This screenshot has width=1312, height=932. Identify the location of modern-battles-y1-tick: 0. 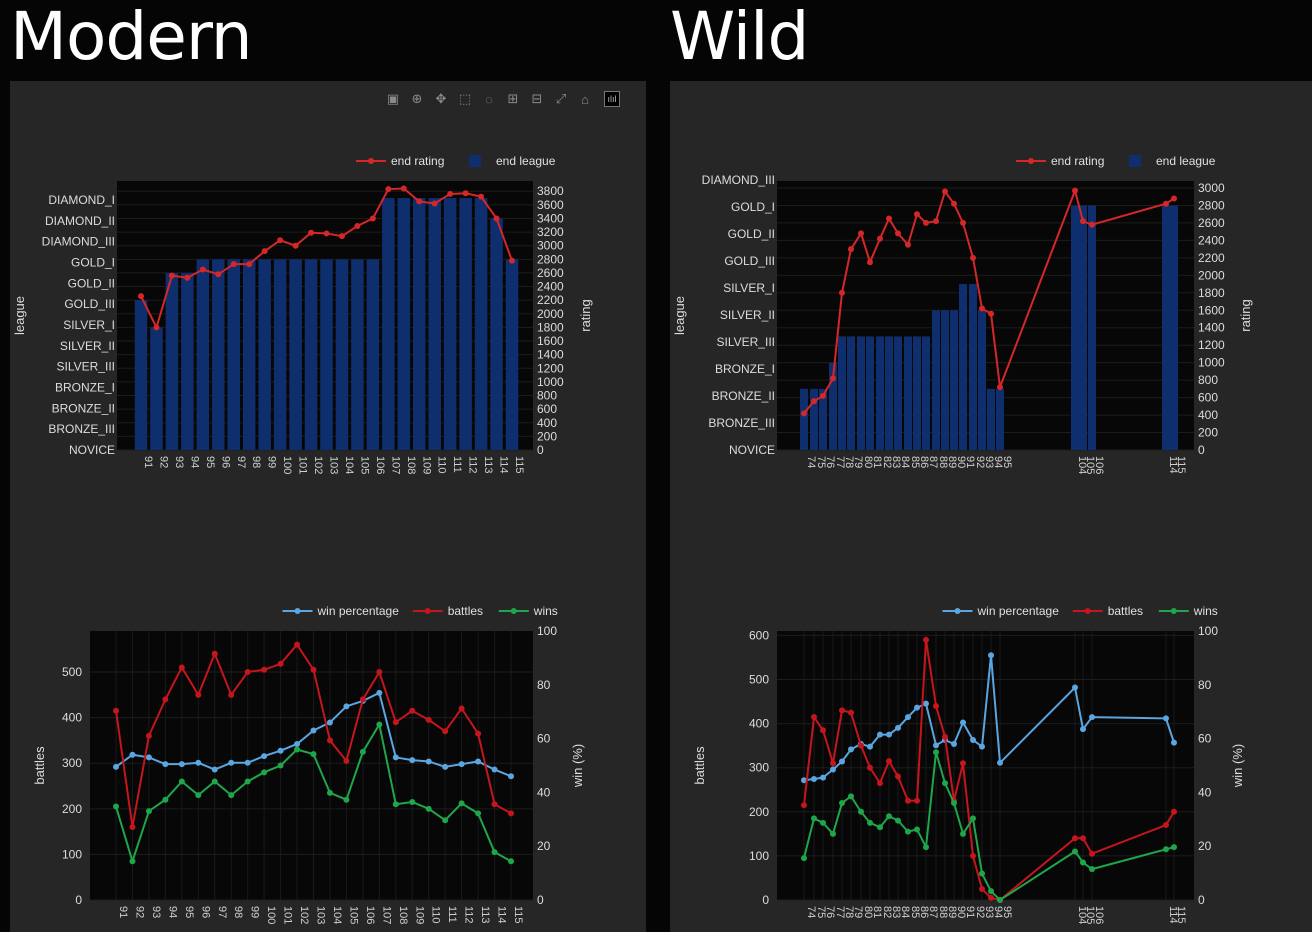
(78, 900).